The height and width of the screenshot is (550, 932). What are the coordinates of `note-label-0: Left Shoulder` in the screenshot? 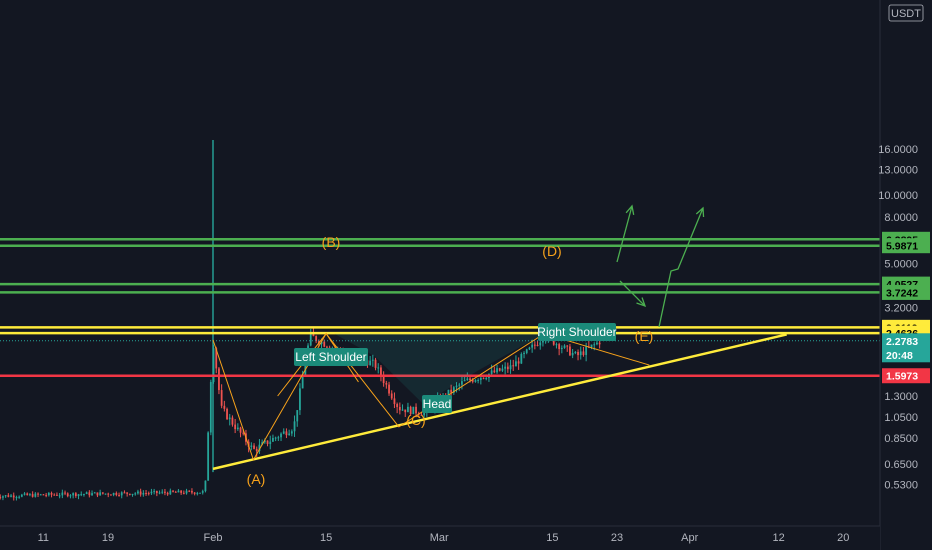 It's located at (330, 357).